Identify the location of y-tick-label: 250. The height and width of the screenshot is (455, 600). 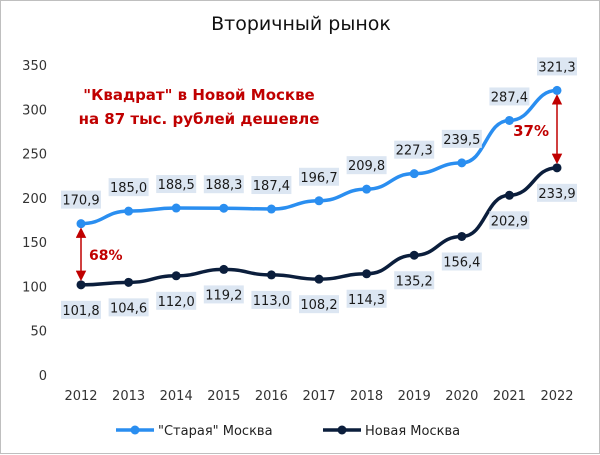
(34, 155).